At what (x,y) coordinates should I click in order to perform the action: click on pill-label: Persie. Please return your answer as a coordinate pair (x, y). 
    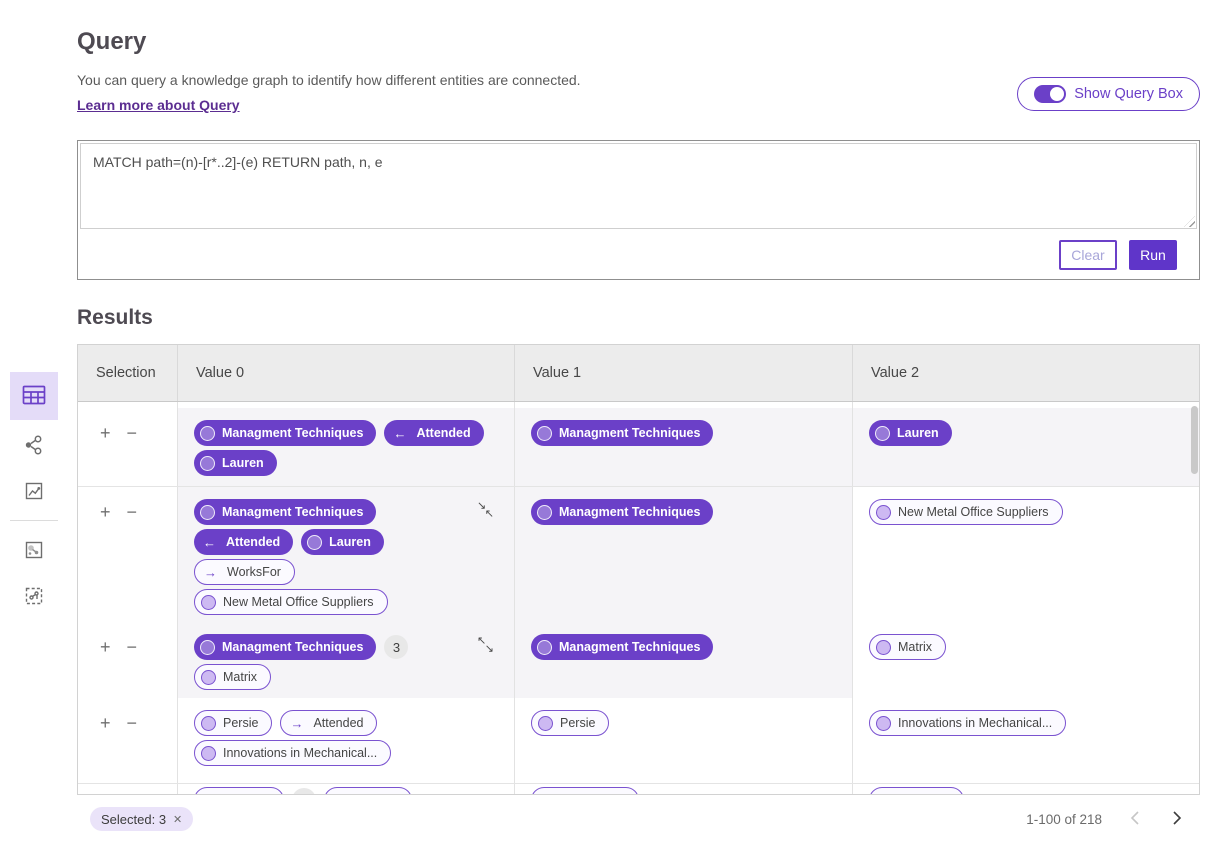
    Looking at the image, I should click on (241, 723).